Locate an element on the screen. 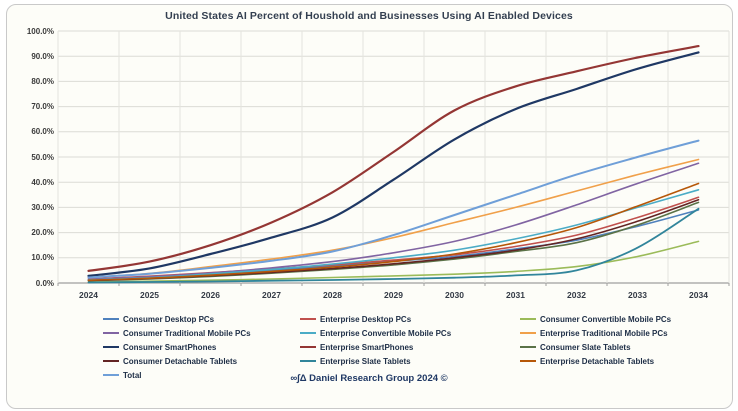  legend-label: Enterprise Detachable Tablets is located at coordinates (597, 361).